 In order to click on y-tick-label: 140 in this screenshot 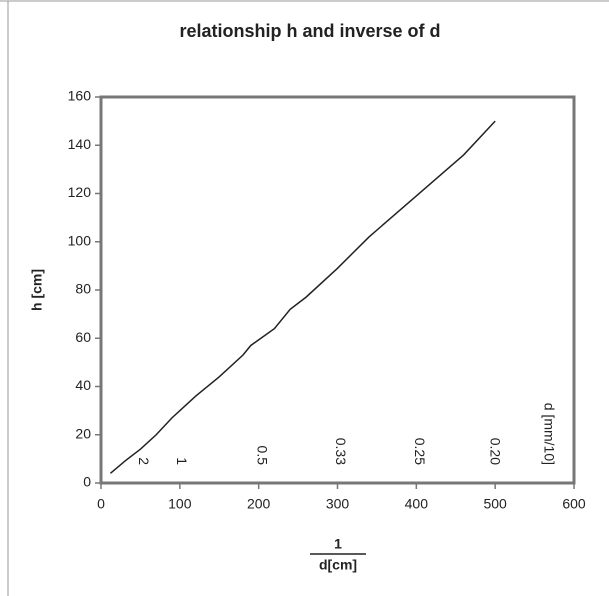, I will do `click(80, 144)`.